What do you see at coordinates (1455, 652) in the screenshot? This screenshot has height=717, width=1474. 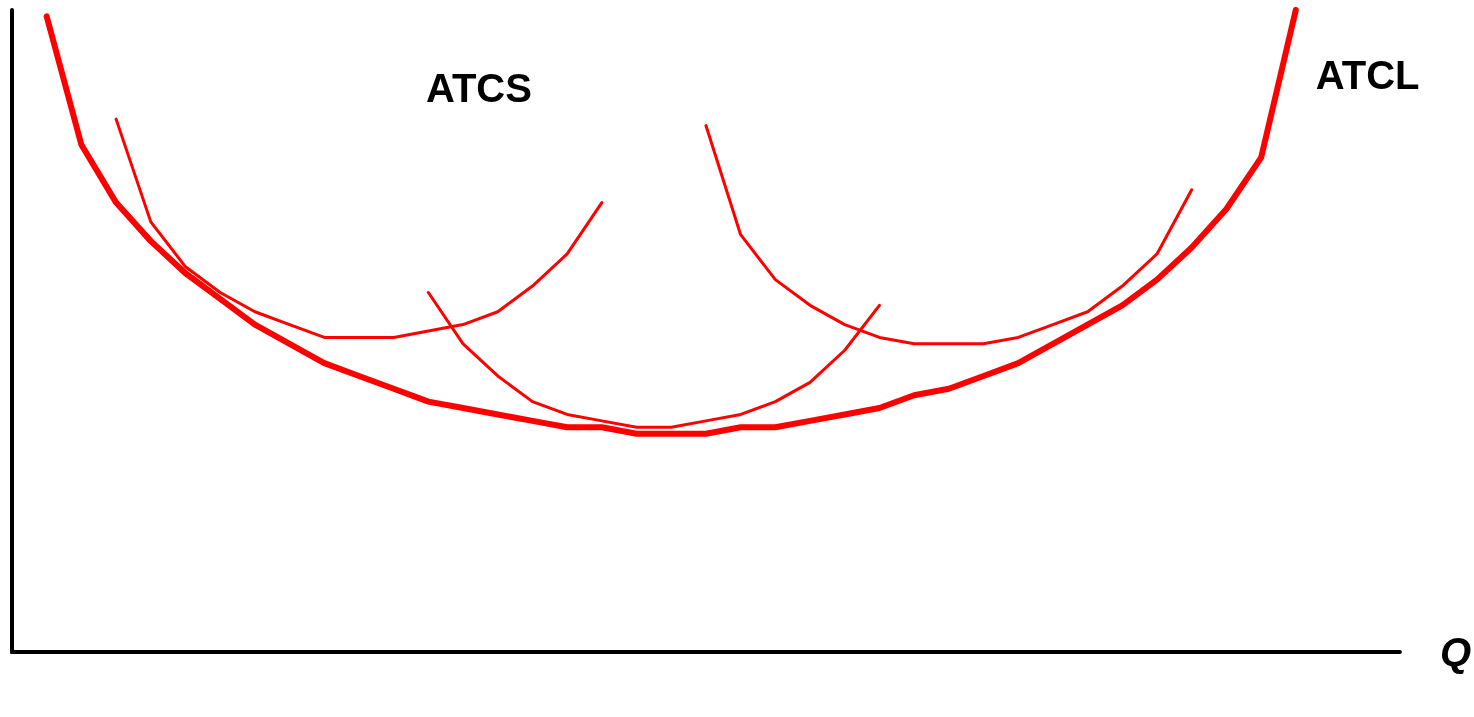 I see `x-axis-title: Q` at bounding box center [1455, 652].